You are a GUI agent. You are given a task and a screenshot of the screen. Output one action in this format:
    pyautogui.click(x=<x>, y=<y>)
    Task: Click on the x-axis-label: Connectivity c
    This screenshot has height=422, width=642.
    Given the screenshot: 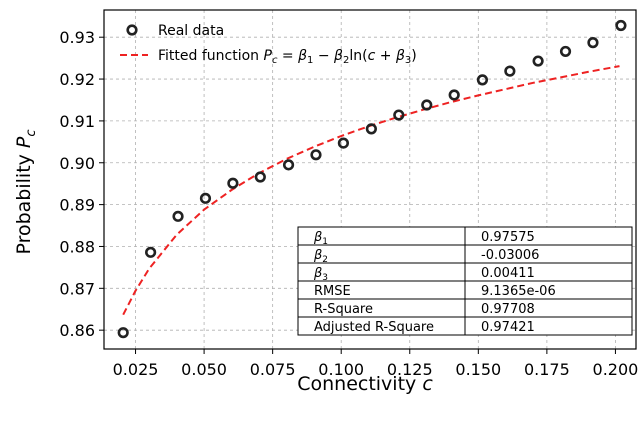 What is the action you would take?
    pyautogui.click(x=365, y=384)
    